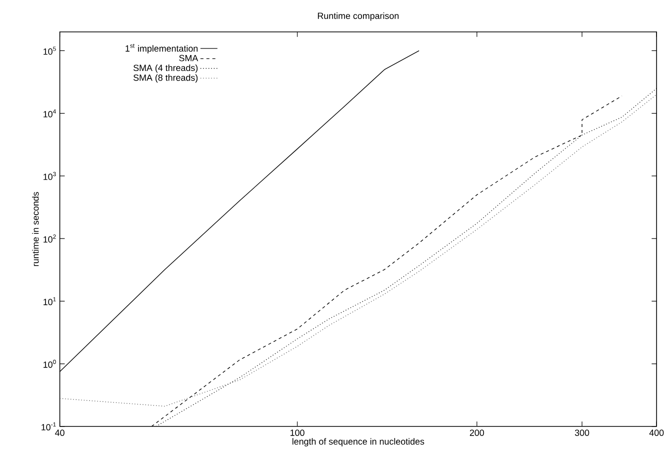 Image resolution: width=667 pixels, height=469 pixels. I want to click on chart-title: Runtime comparison, so click(358, 16).